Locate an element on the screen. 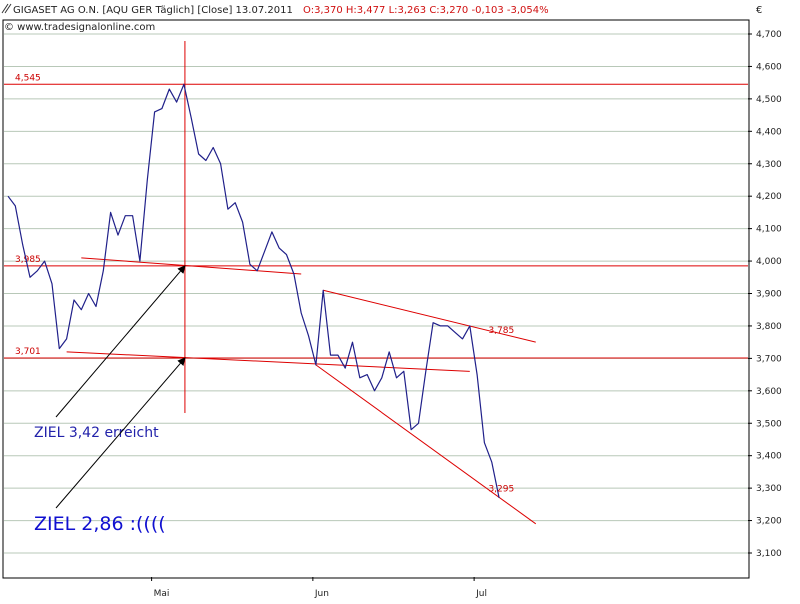 The width and height of the screenshot is (800, 604). x-tick-label: Mai is located at coordinates (162, 594).